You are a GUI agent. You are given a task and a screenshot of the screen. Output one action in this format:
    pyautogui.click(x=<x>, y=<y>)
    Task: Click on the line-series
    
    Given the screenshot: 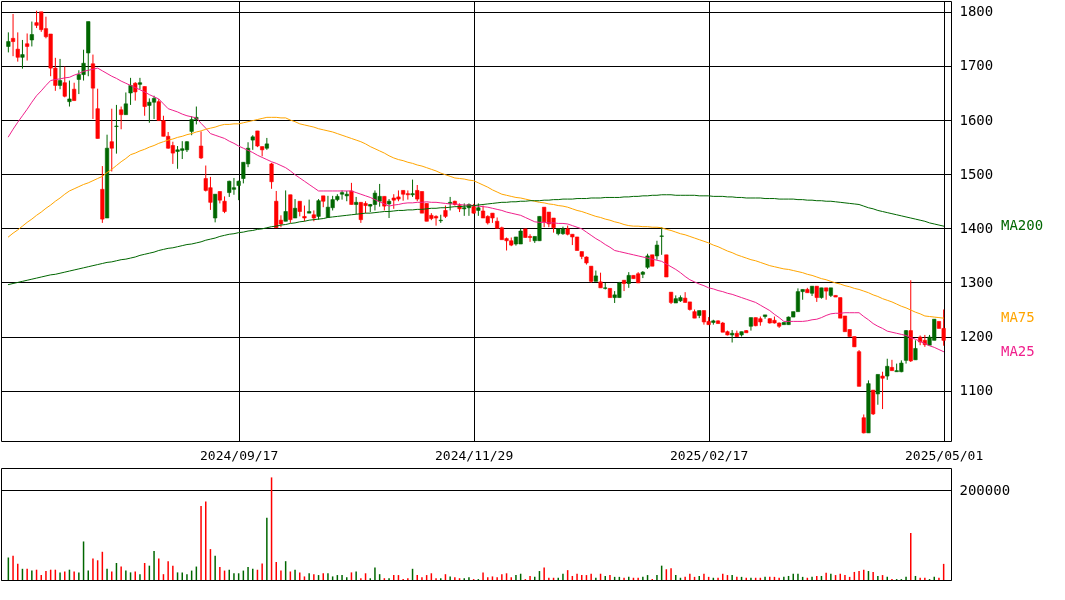 What is the action you would take?
    pyautogui.click(x=476, y=240)
    